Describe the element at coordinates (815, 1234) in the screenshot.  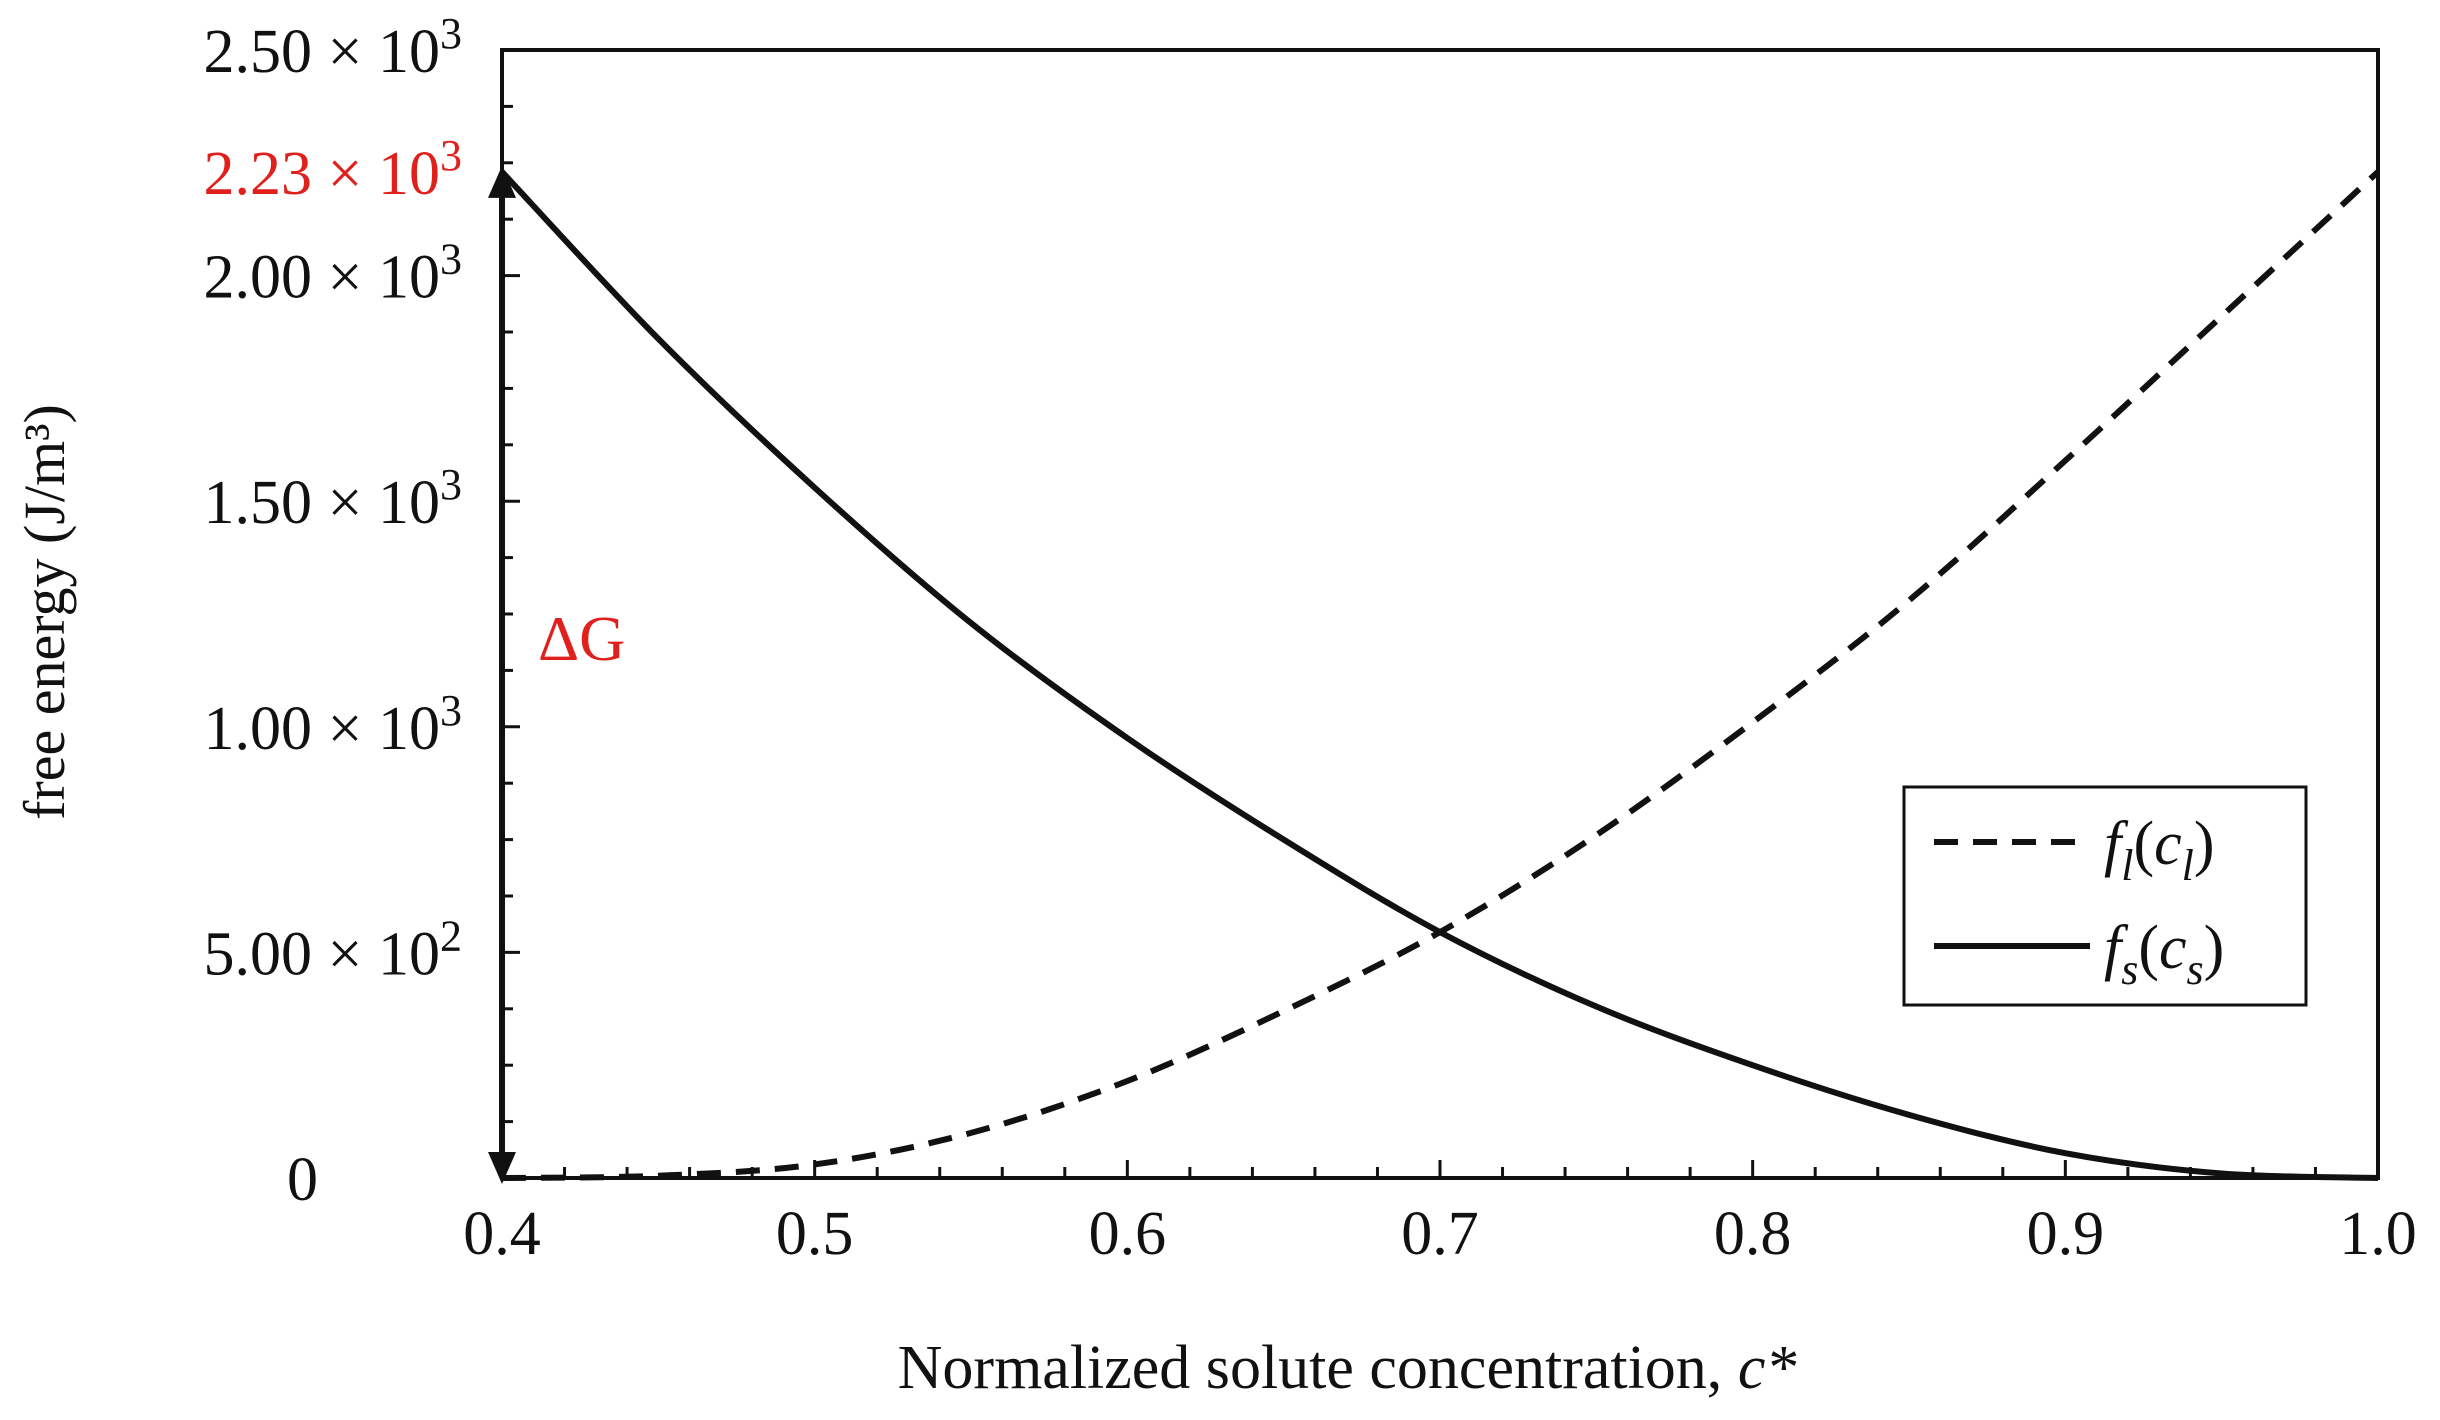
I see `x-tick-label: 0.5` at that location.